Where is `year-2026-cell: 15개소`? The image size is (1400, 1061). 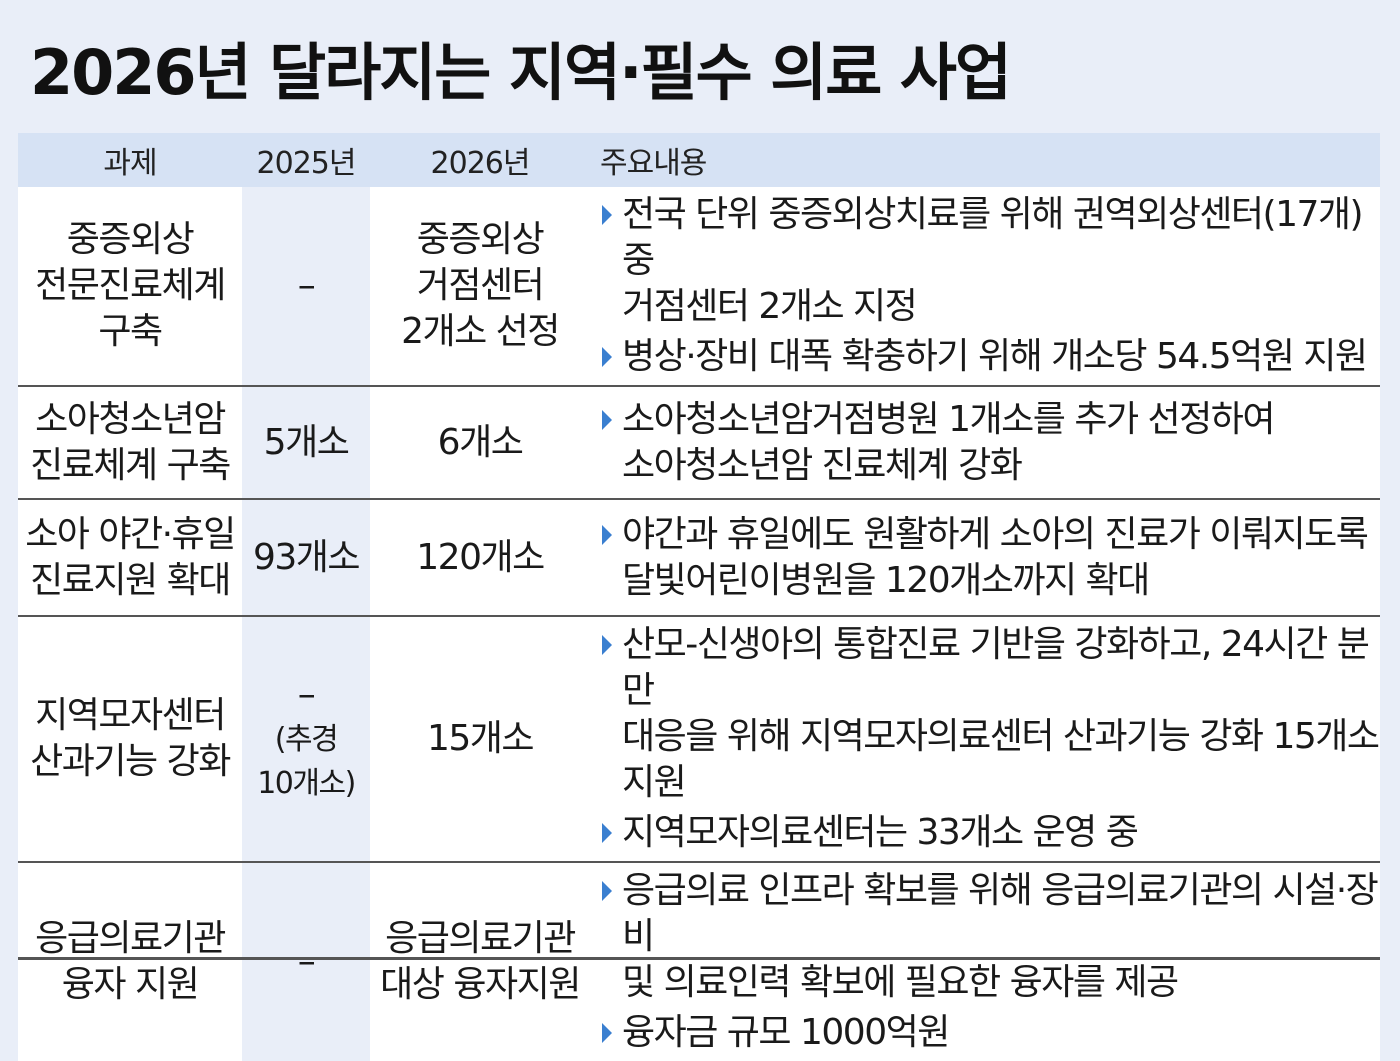
year-2026-cell: 15개소 is located at coordinates (480, 739).